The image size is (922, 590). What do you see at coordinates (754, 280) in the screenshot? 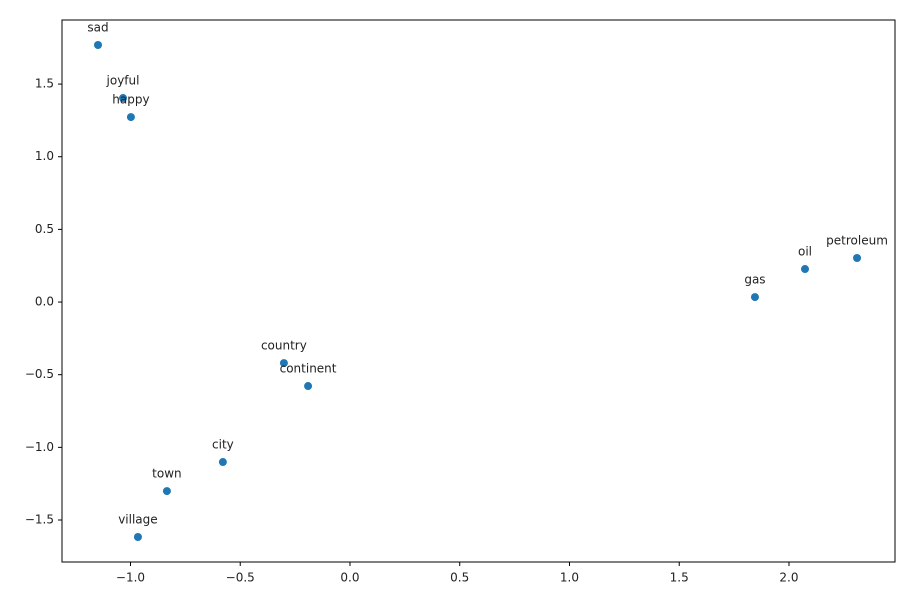
I see `point-label: gas` at bounding box center [754, 280].